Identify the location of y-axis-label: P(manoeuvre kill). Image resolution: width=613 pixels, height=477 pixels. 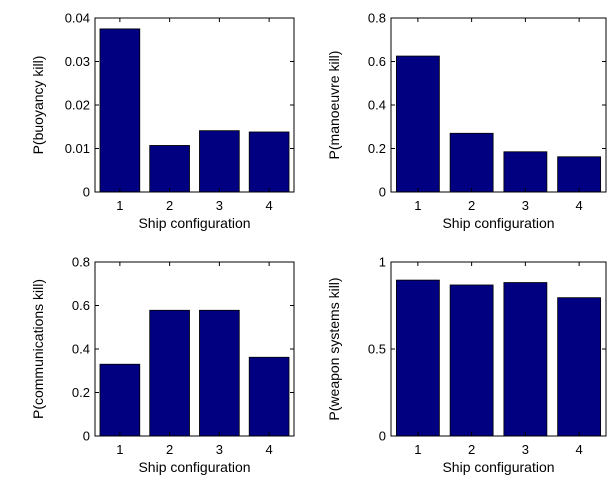
(334, 105).